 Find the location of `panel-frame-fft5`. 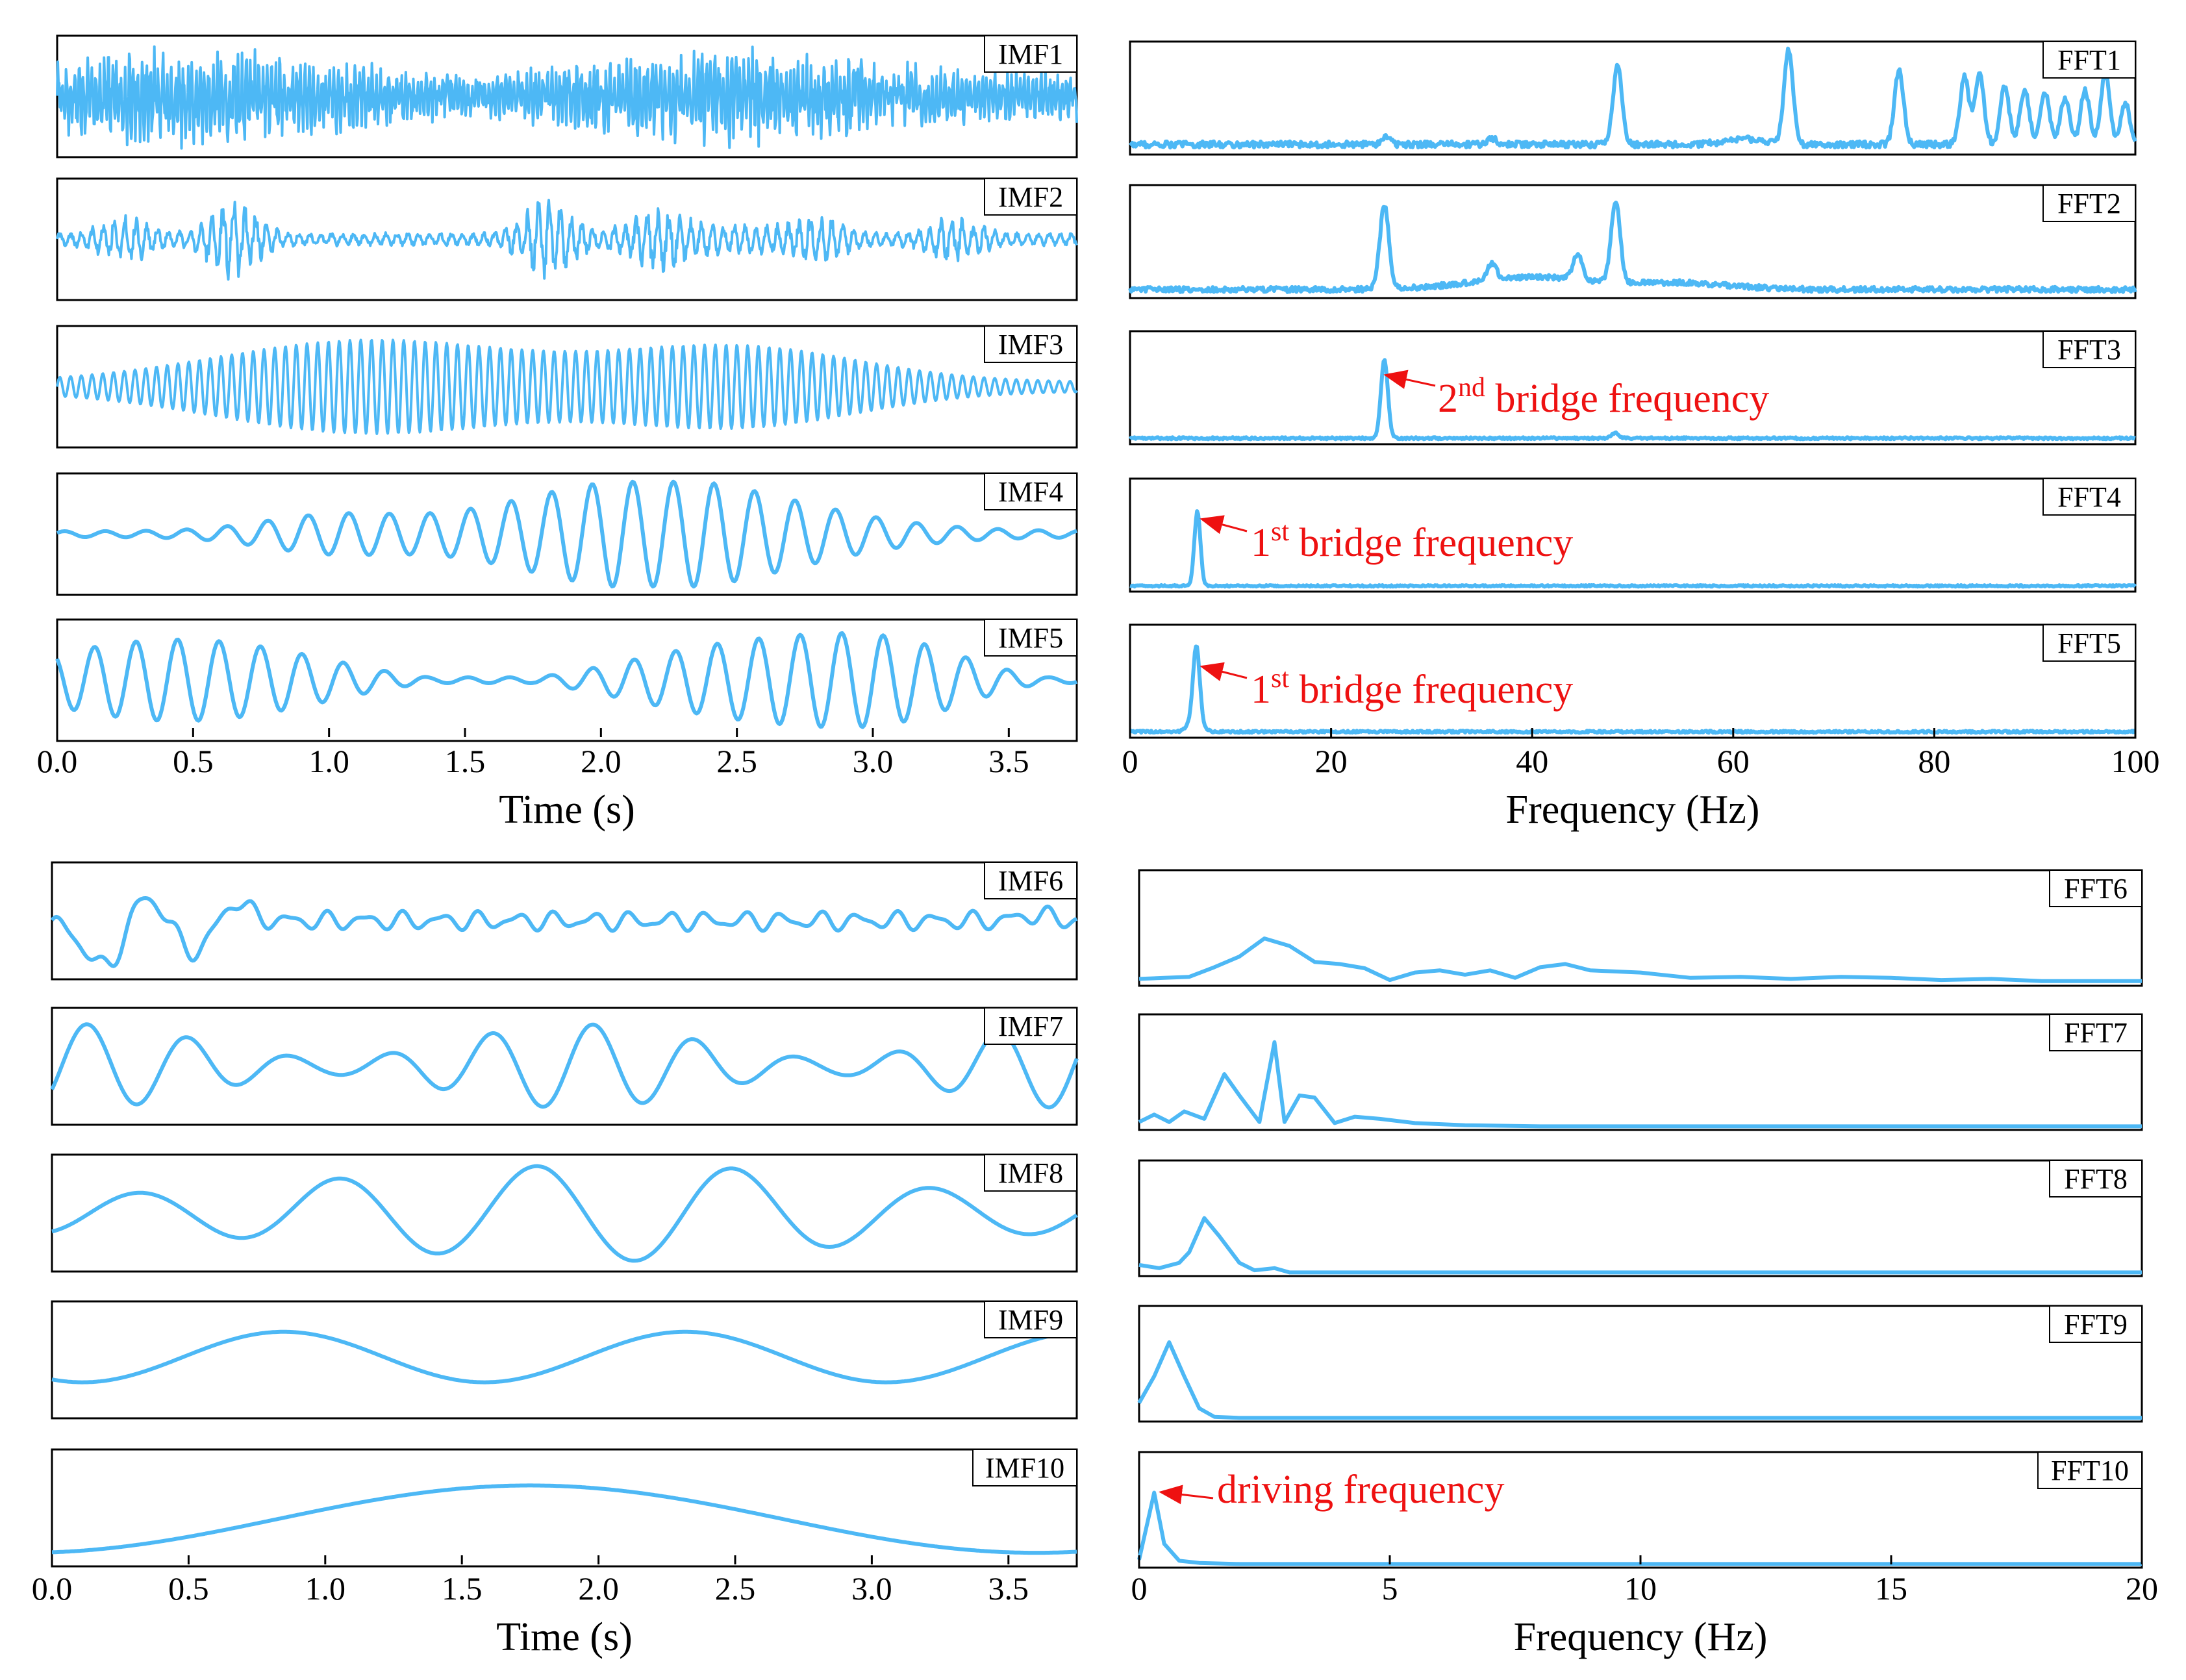

panel-frame-fft5 is located at coordinates (1633, 681).